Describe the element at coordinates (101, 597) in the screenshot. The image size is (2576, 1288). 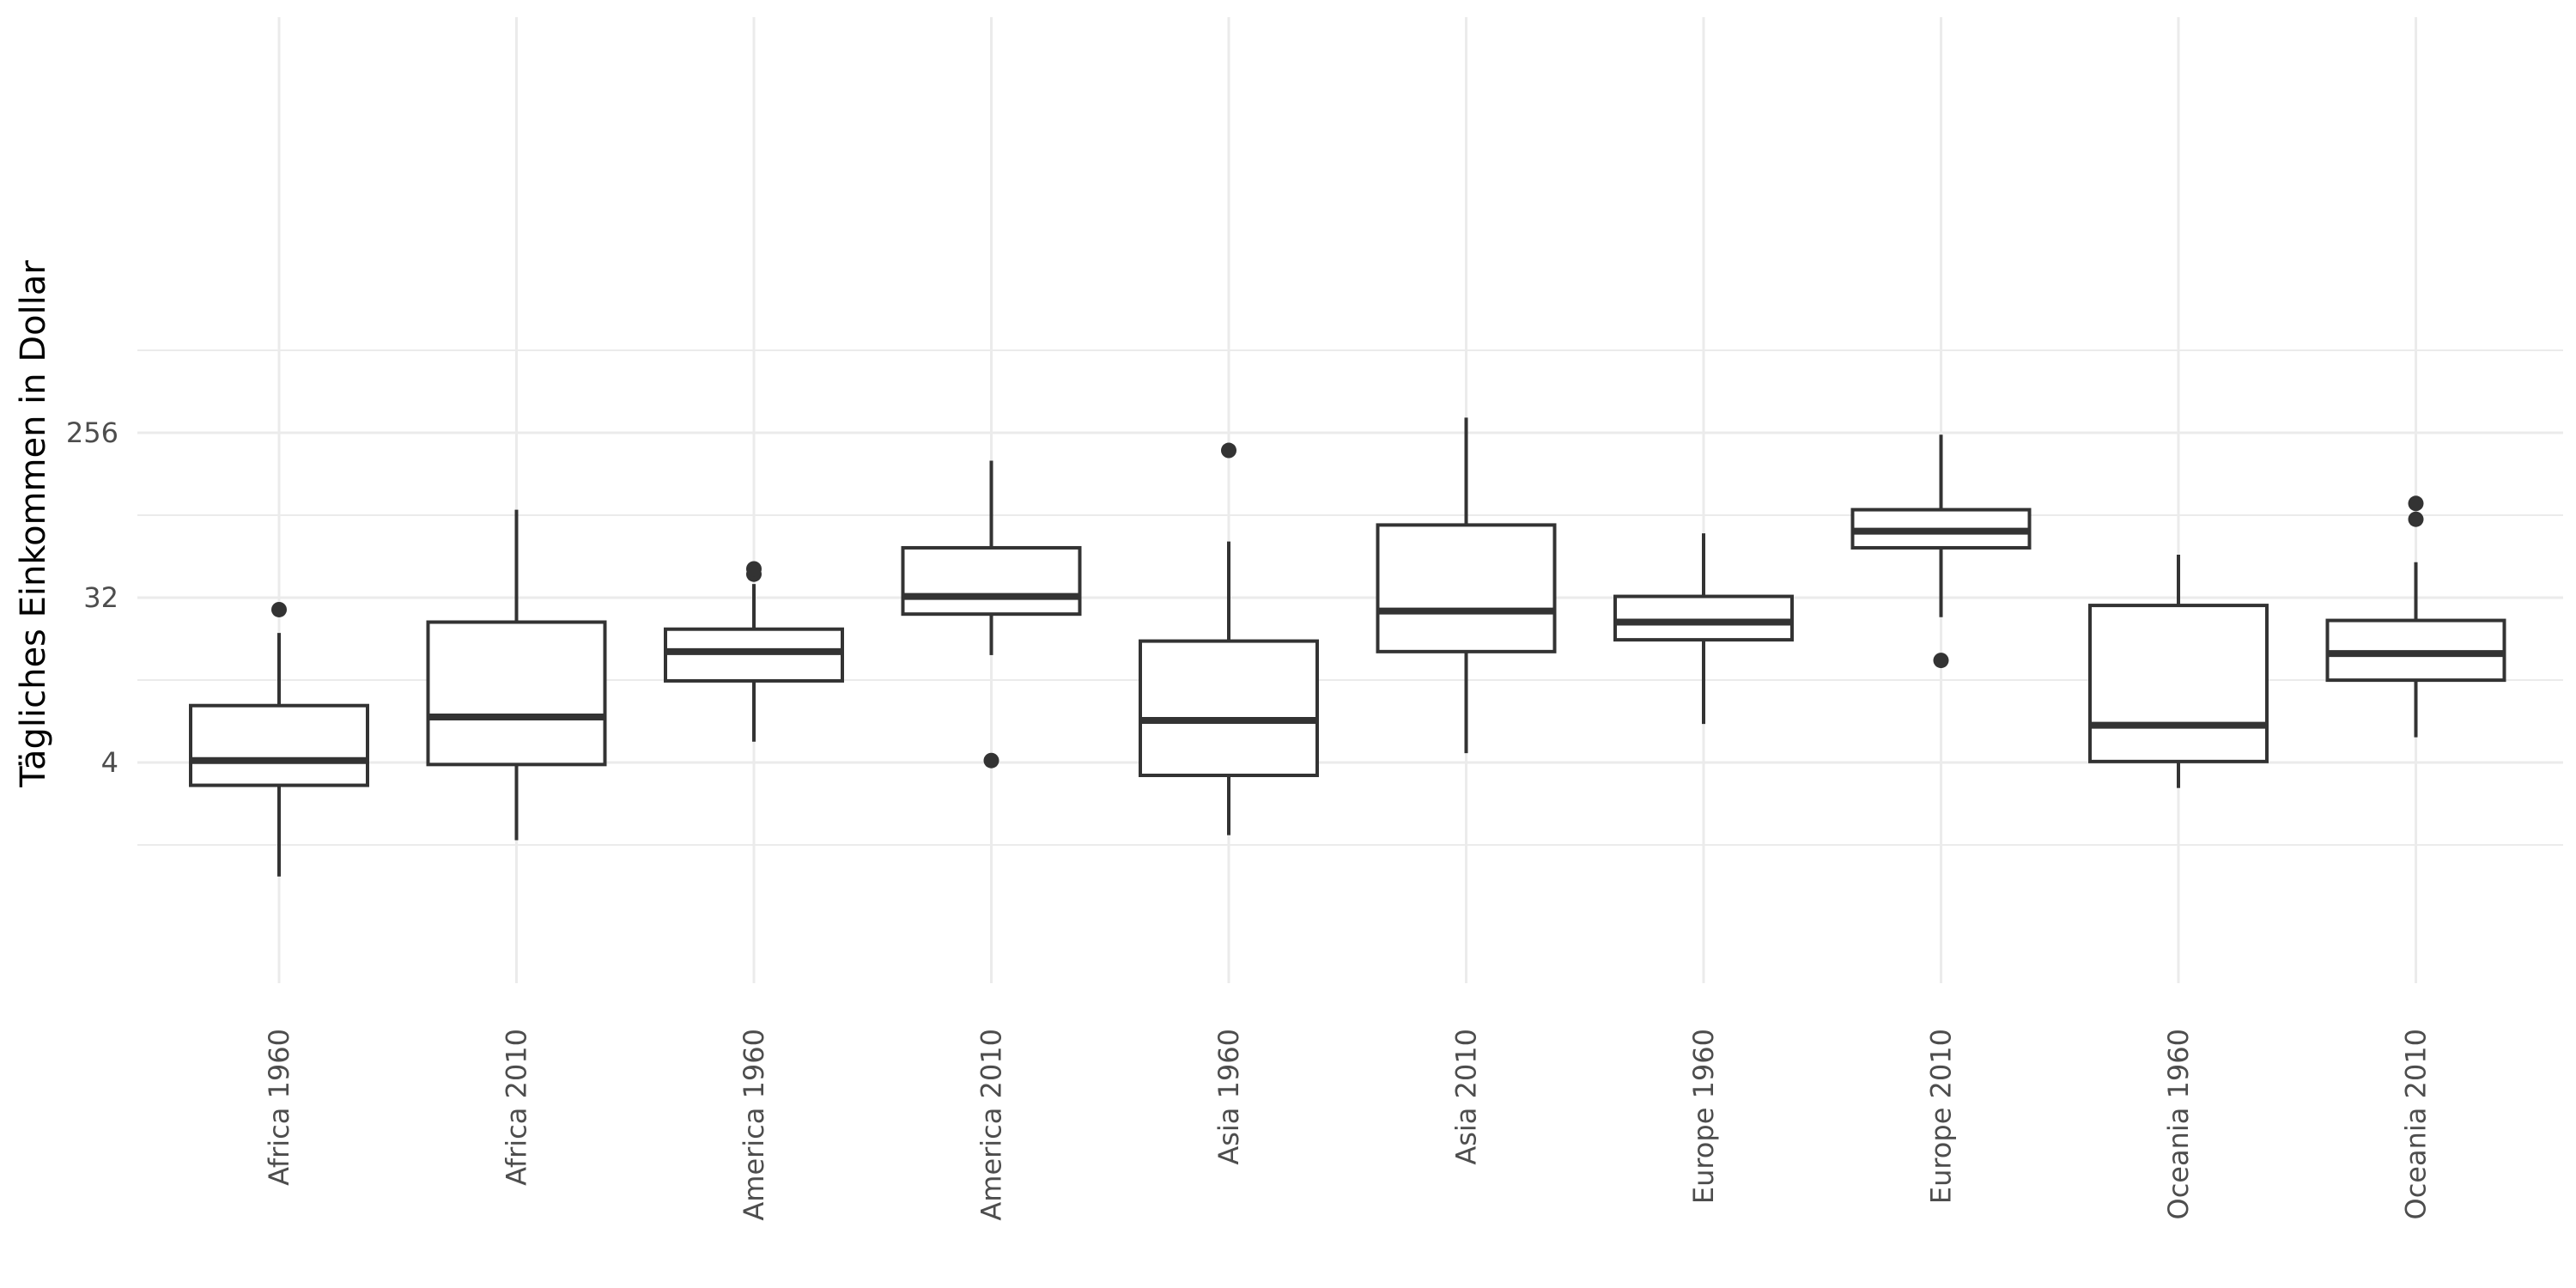
I see `y-tick-label: 32` at that location.